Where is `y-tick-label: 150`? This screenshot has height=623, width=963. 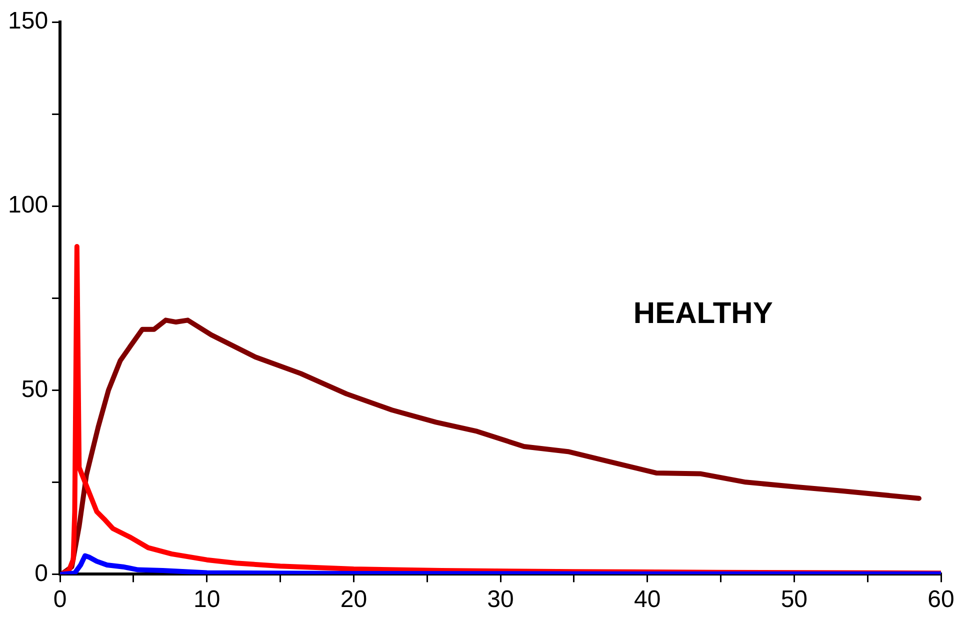
y-tick-label: 150 is located at coordinates (28, 21).